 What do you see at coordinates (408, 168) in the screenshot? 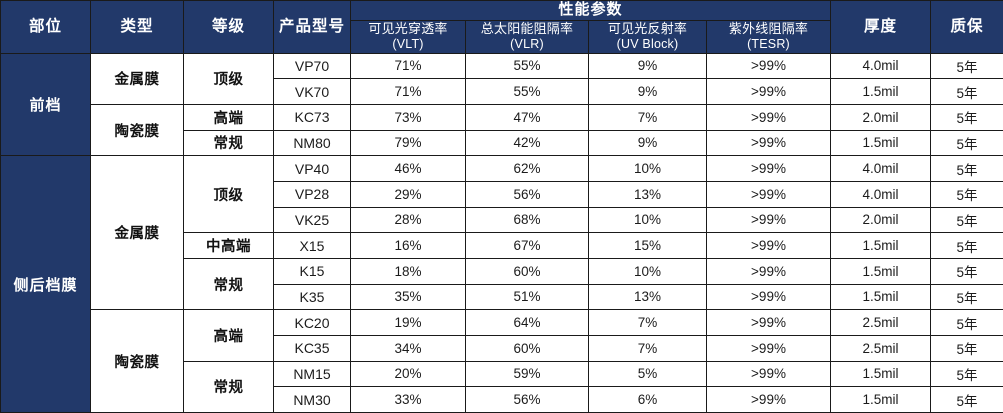
I see `vlt-cell: 46%` at bounding box center [408, 168].